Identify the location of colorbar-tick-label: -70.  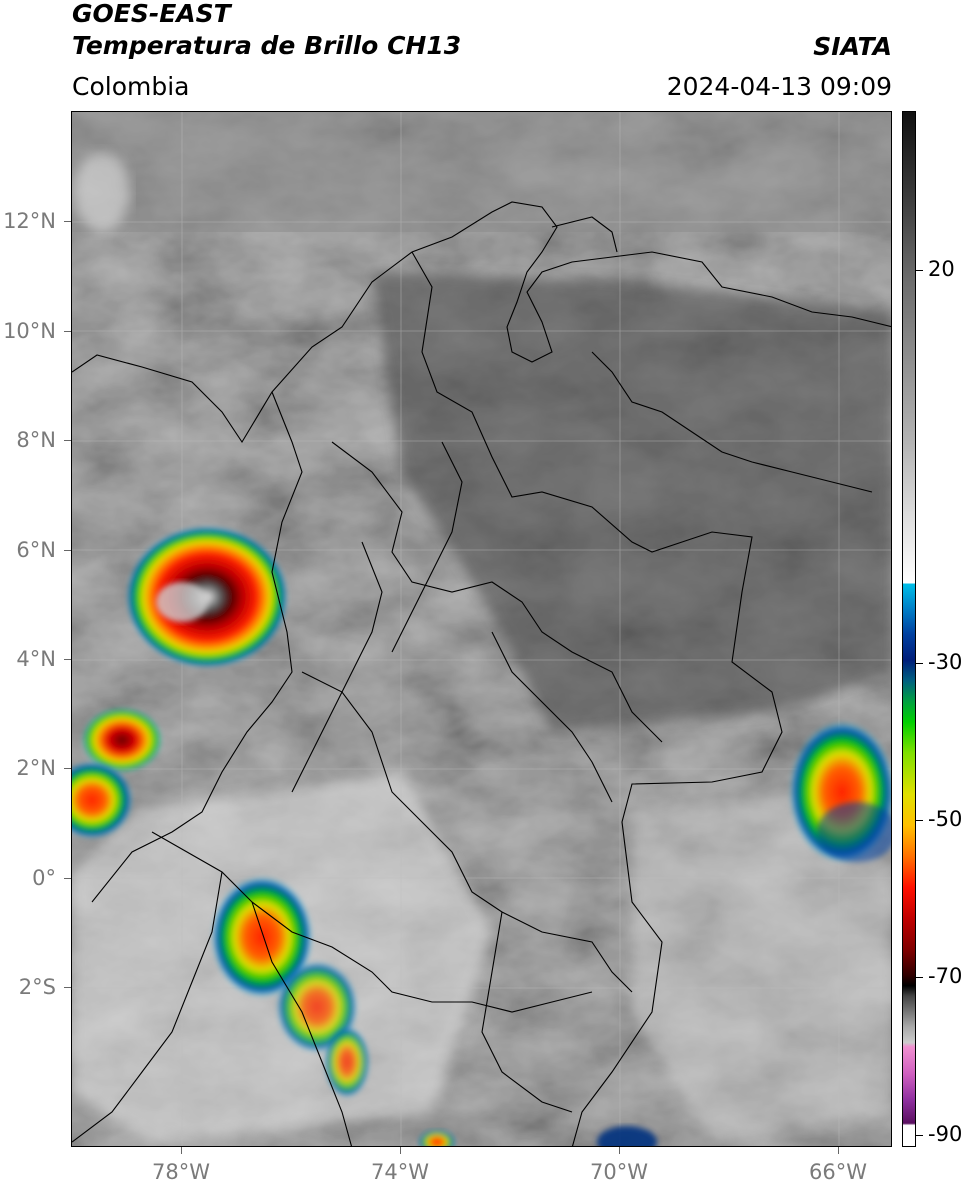
(945, 976).